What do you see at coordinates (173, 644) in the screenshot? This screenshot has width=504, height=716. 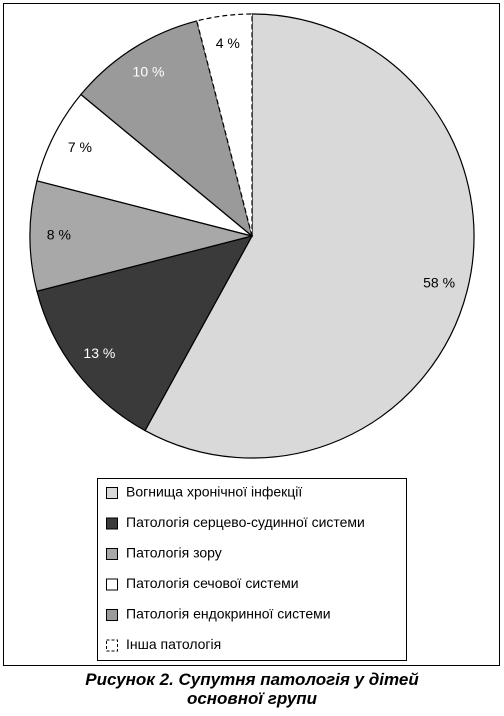 I see `legend-label: Інша патологія` at bounding box center [173, 644].